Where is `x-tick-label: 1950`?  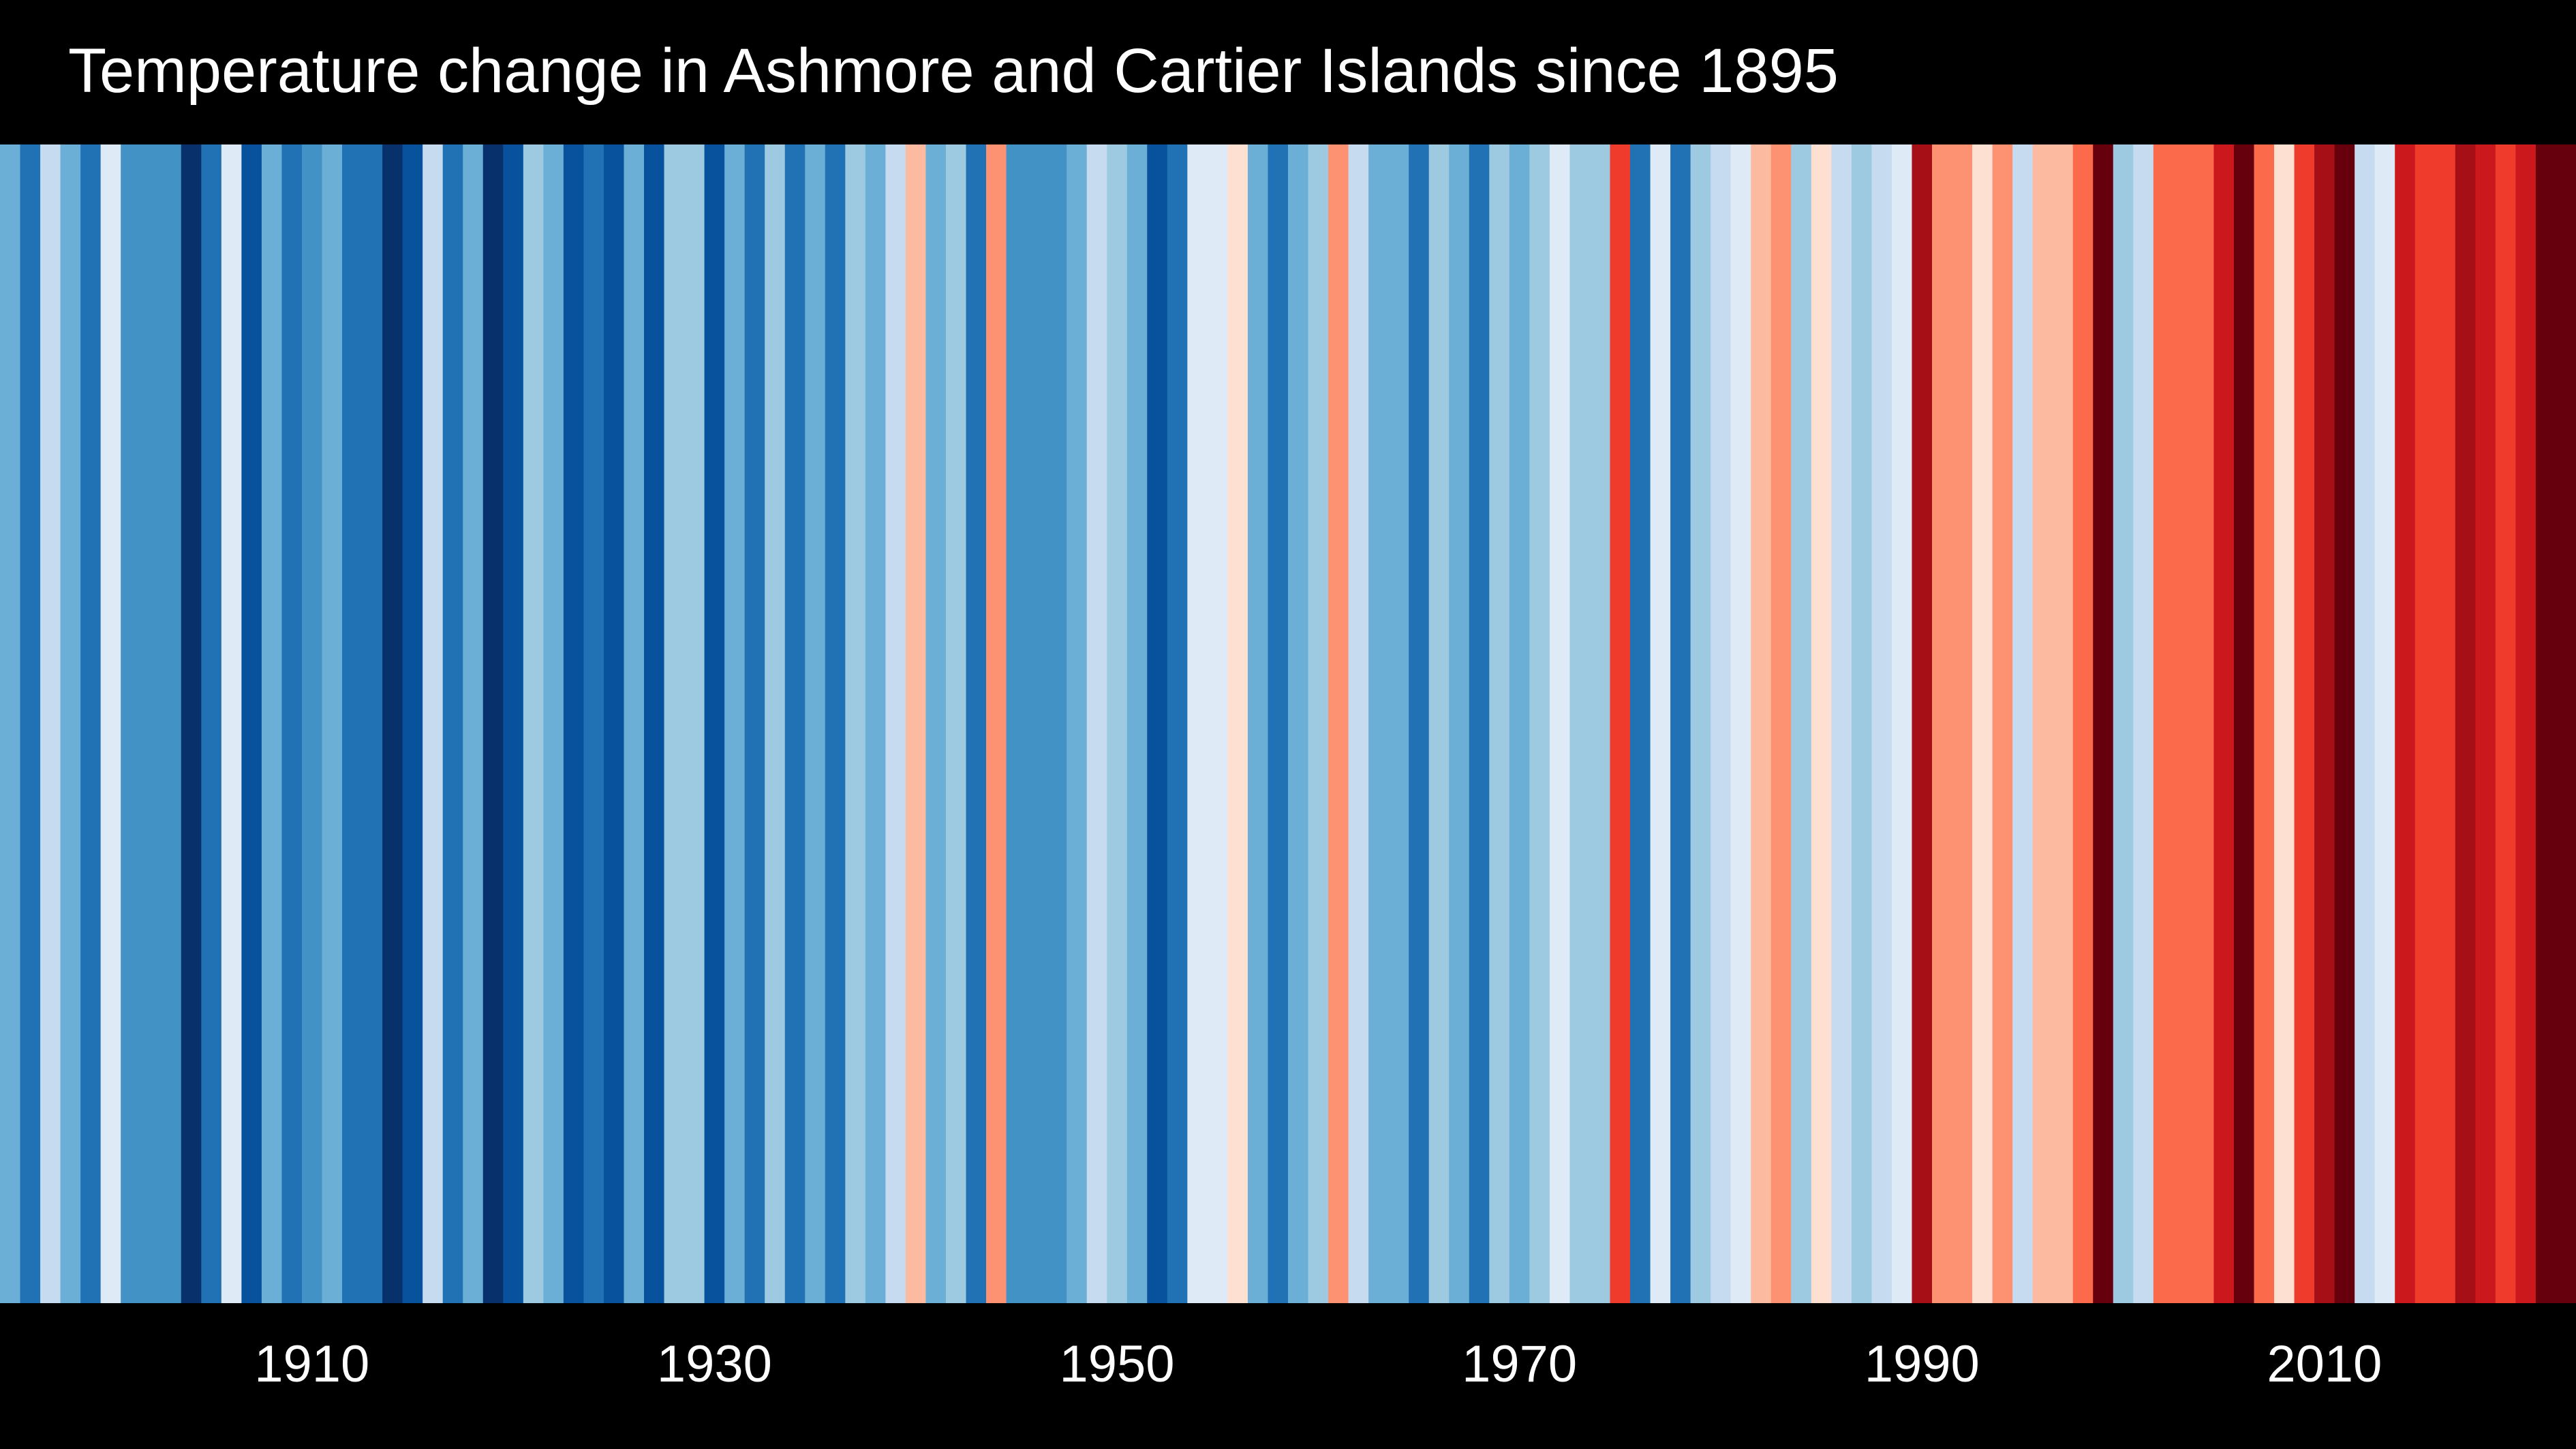
x-tick-label: 1950 is located at coordinates (1116, 1364).